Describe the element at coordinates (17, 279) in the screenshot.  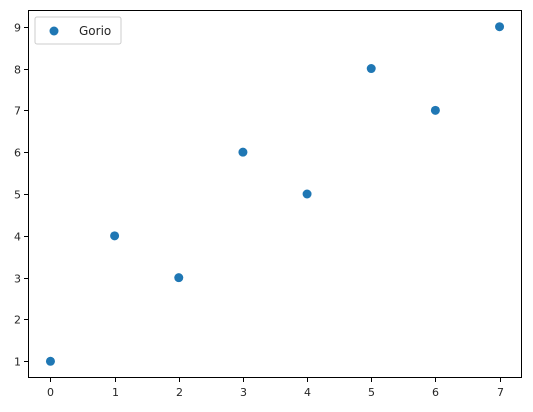
I see `y-tick-label: 3` at that location.